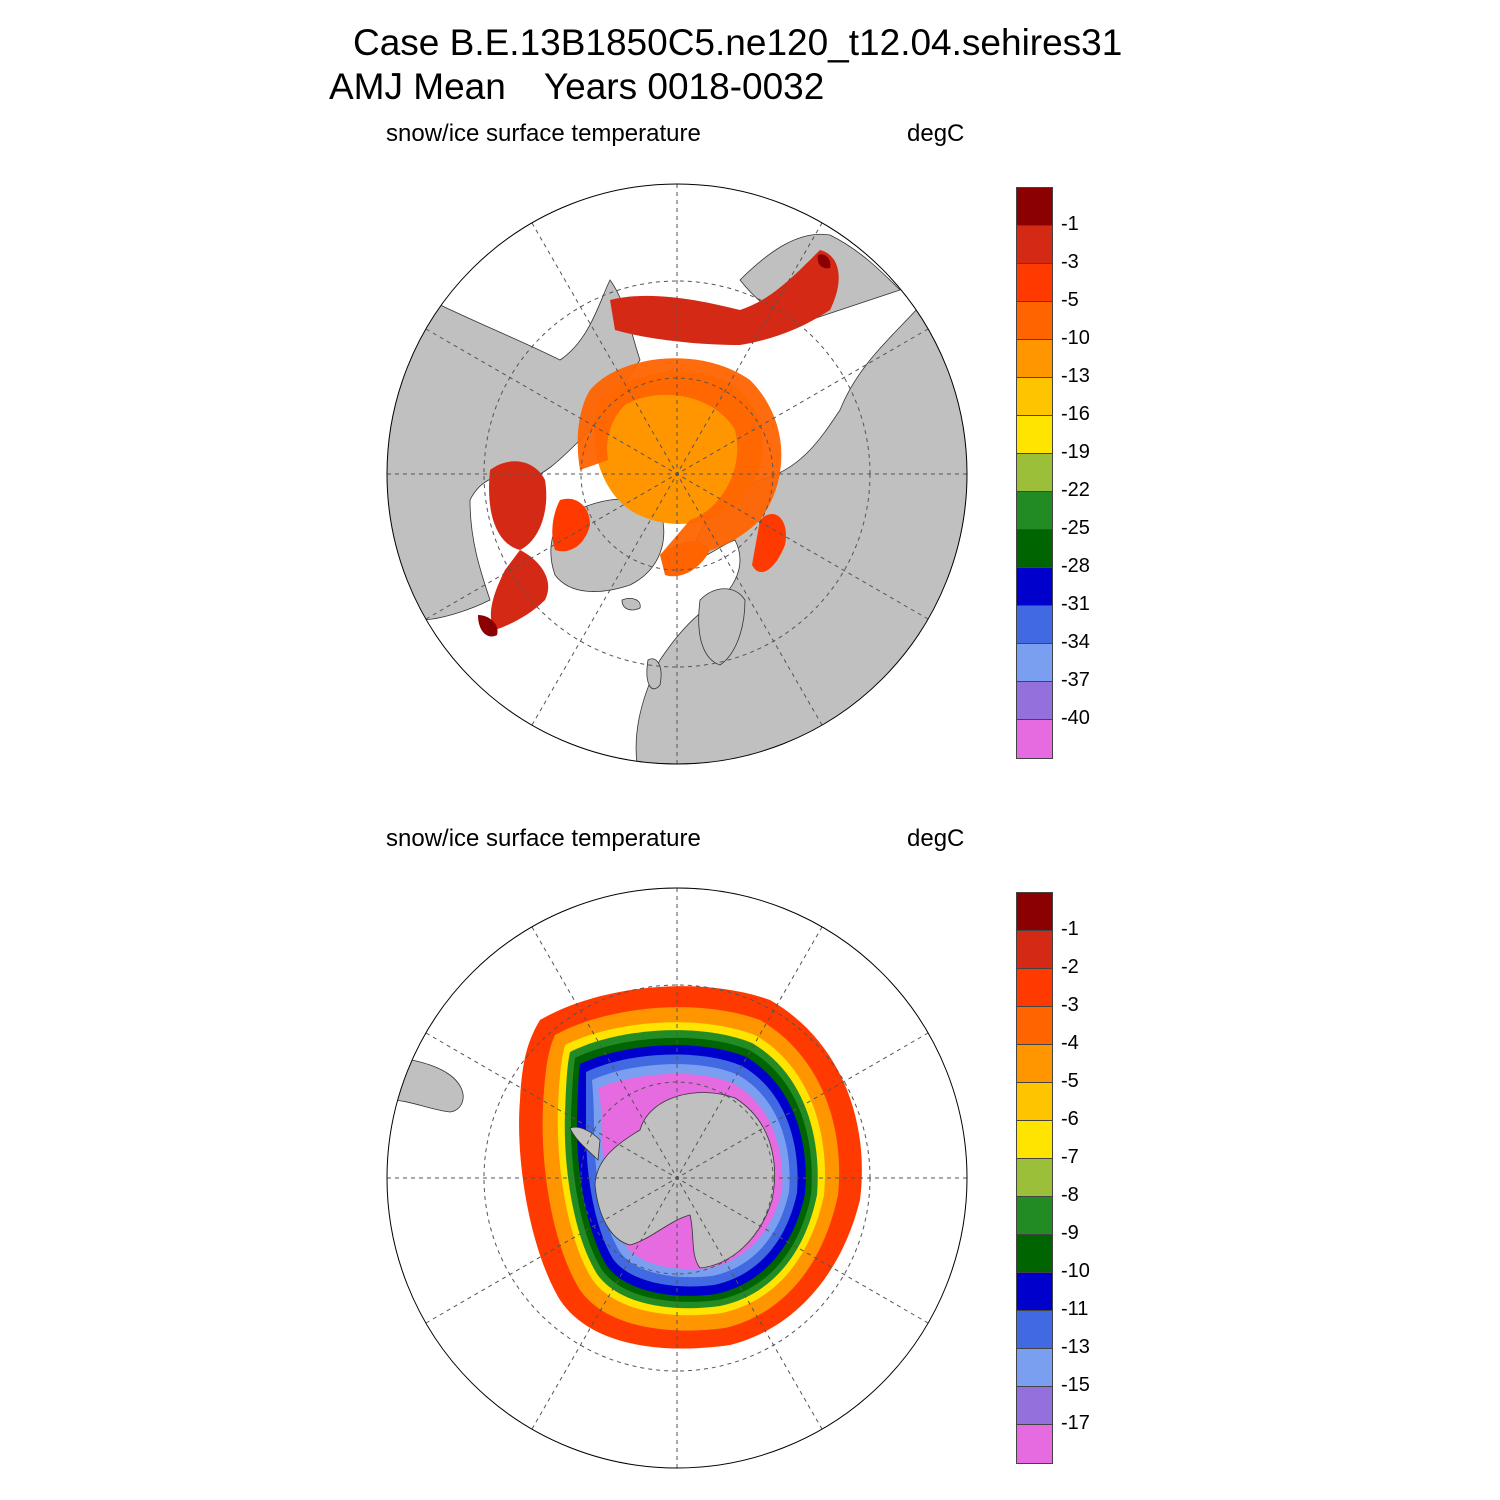  I want to click on south-legend-tick-label: -13, so click(1075, 1347).